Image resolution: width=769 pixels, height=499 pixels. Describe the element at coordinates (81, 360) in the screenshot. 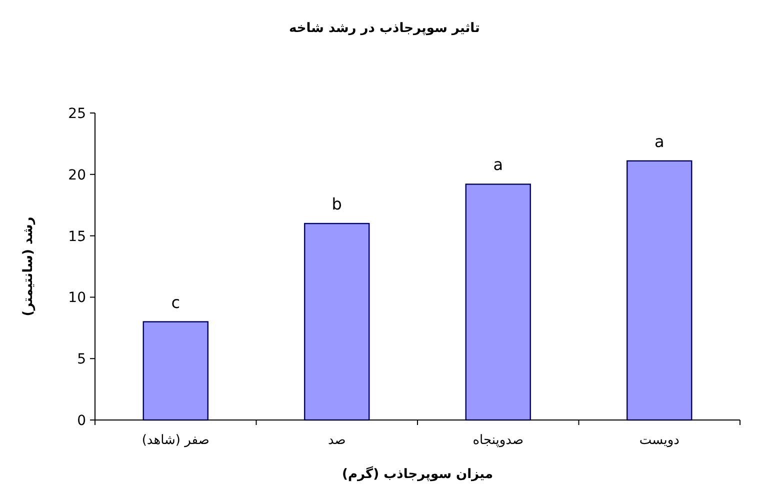

I see `y-tick-label: 5` at that location.